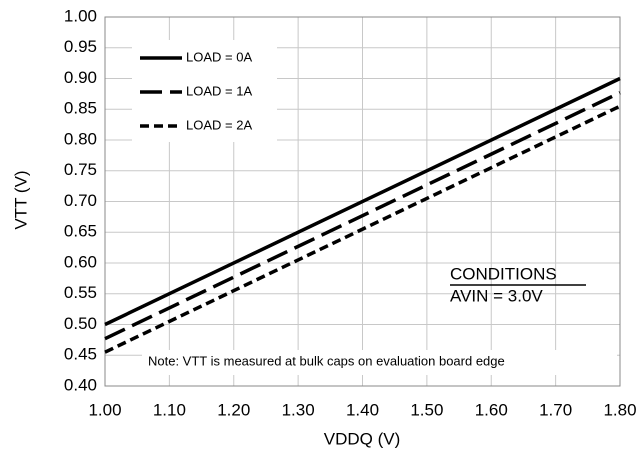 This screenshot has height=455, width=643. What do you see at coordinates (496, 295) in the screenshot?
I see `conditions-text: AVIN = 3.0V` at bounding box center [496, 295].